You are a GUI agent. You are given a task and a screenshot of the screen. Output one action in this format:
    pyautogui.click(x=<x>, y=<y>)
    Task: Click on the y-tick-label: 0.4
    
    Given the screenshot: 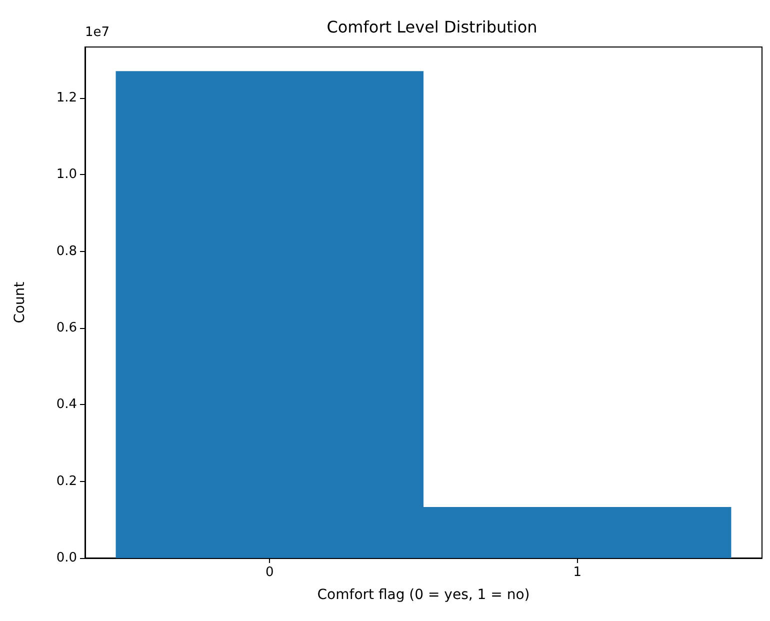 What is the action you would take?
    pyautogui.click(x=66, y=404)
    